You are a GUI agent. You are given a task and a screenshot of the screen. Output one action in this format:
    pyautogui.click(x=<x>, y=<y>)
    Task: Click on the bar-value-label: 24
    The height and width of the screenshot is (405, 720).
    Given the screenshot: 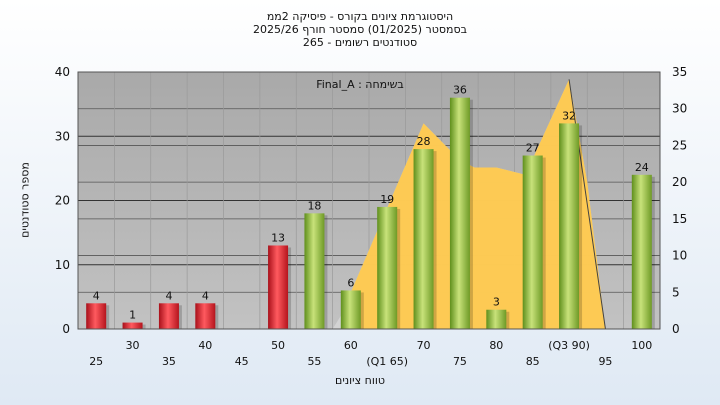 What is the action you would take?
    pyautogui.click(x=642, y=167)
    